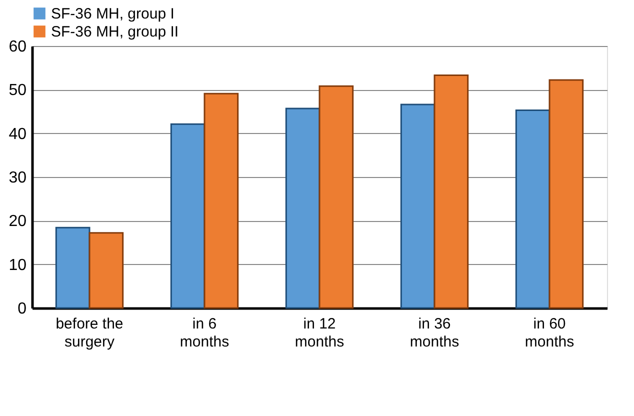  Describe the element at coordinates (115, 32) in the screenshot. I see `legend-label: SF-36 MH, group II` at that location.